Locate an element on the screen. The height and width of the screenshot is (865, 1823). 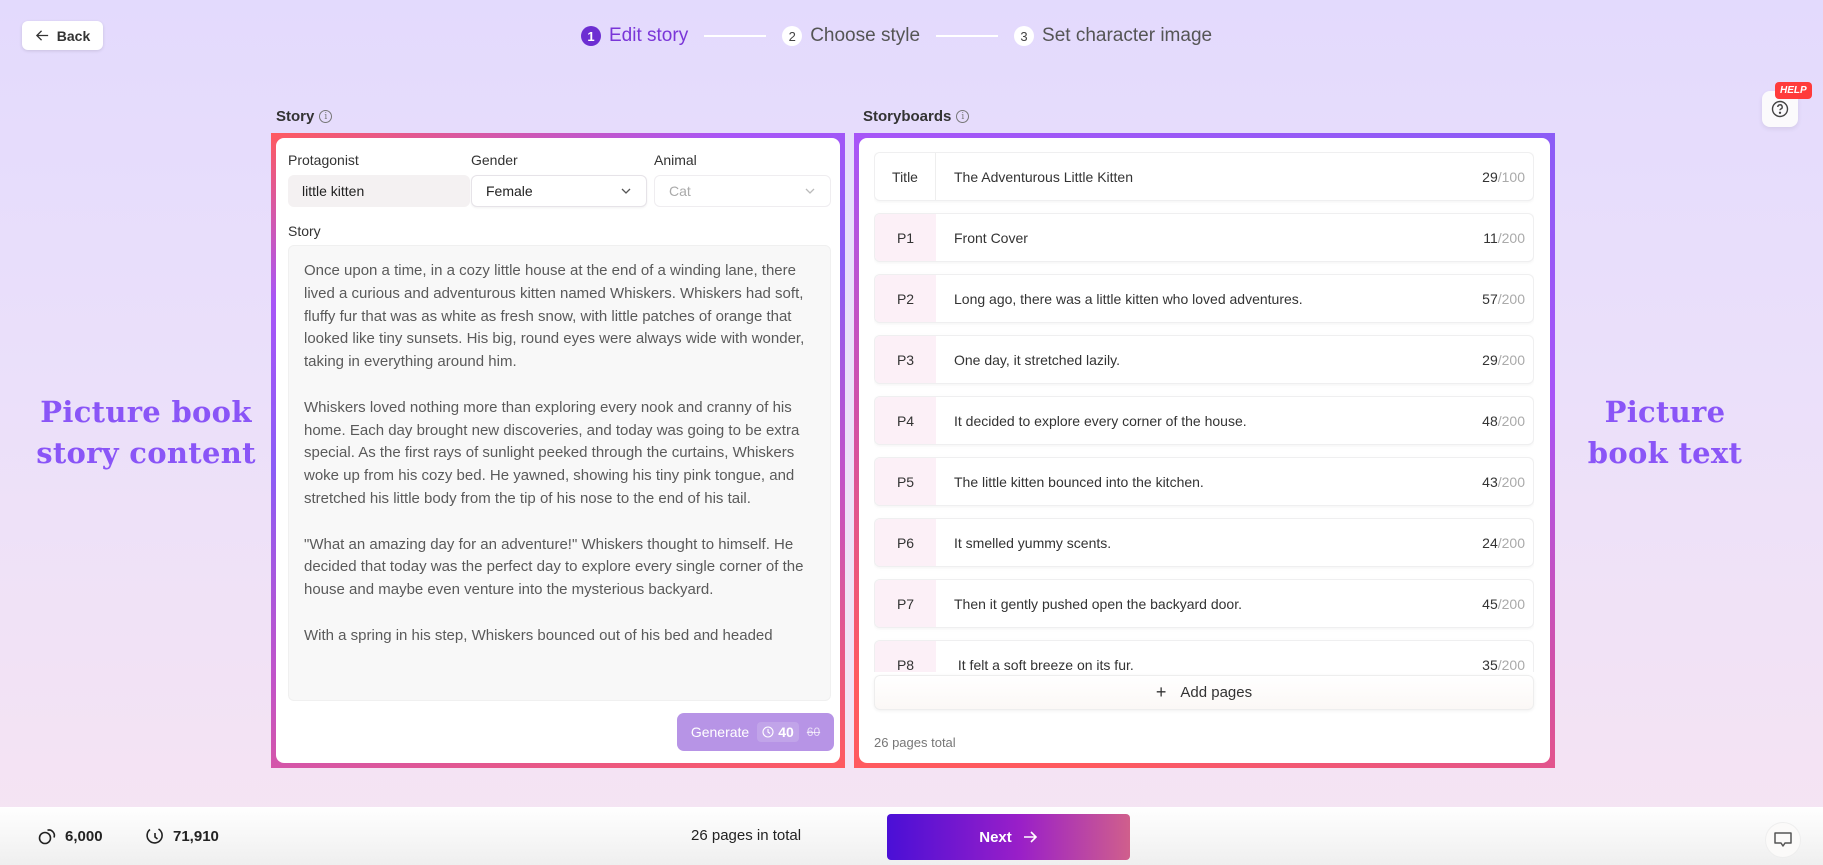
next-label: Next is located at coordinates (995, 837).